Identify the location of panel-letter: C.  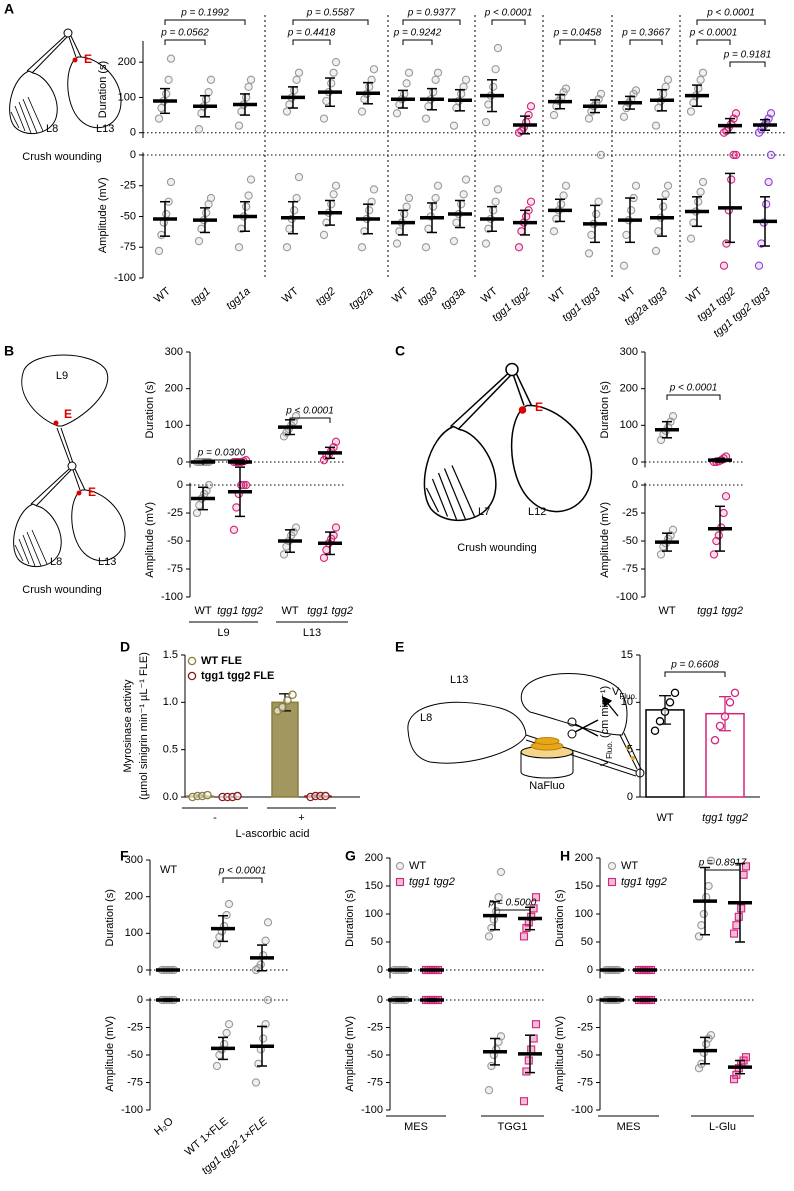
(400, 351).